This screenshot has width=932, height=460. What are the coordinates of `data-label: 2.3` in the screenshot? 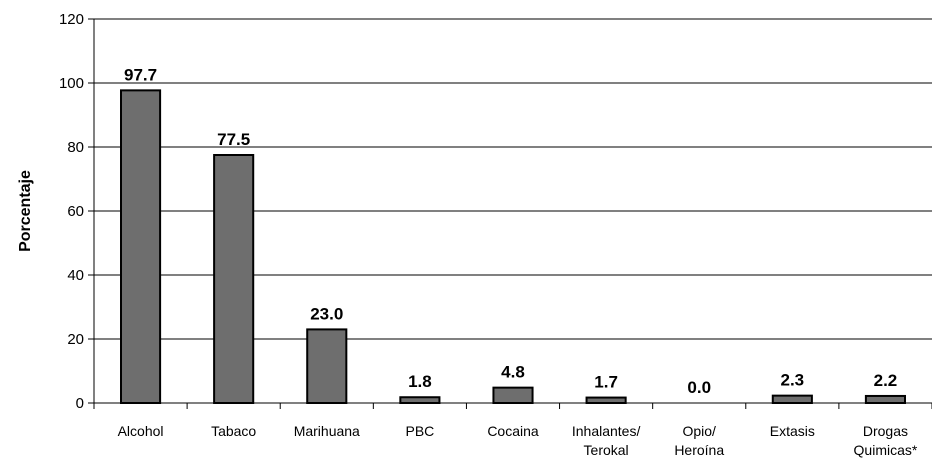 It's located at (793, 380).